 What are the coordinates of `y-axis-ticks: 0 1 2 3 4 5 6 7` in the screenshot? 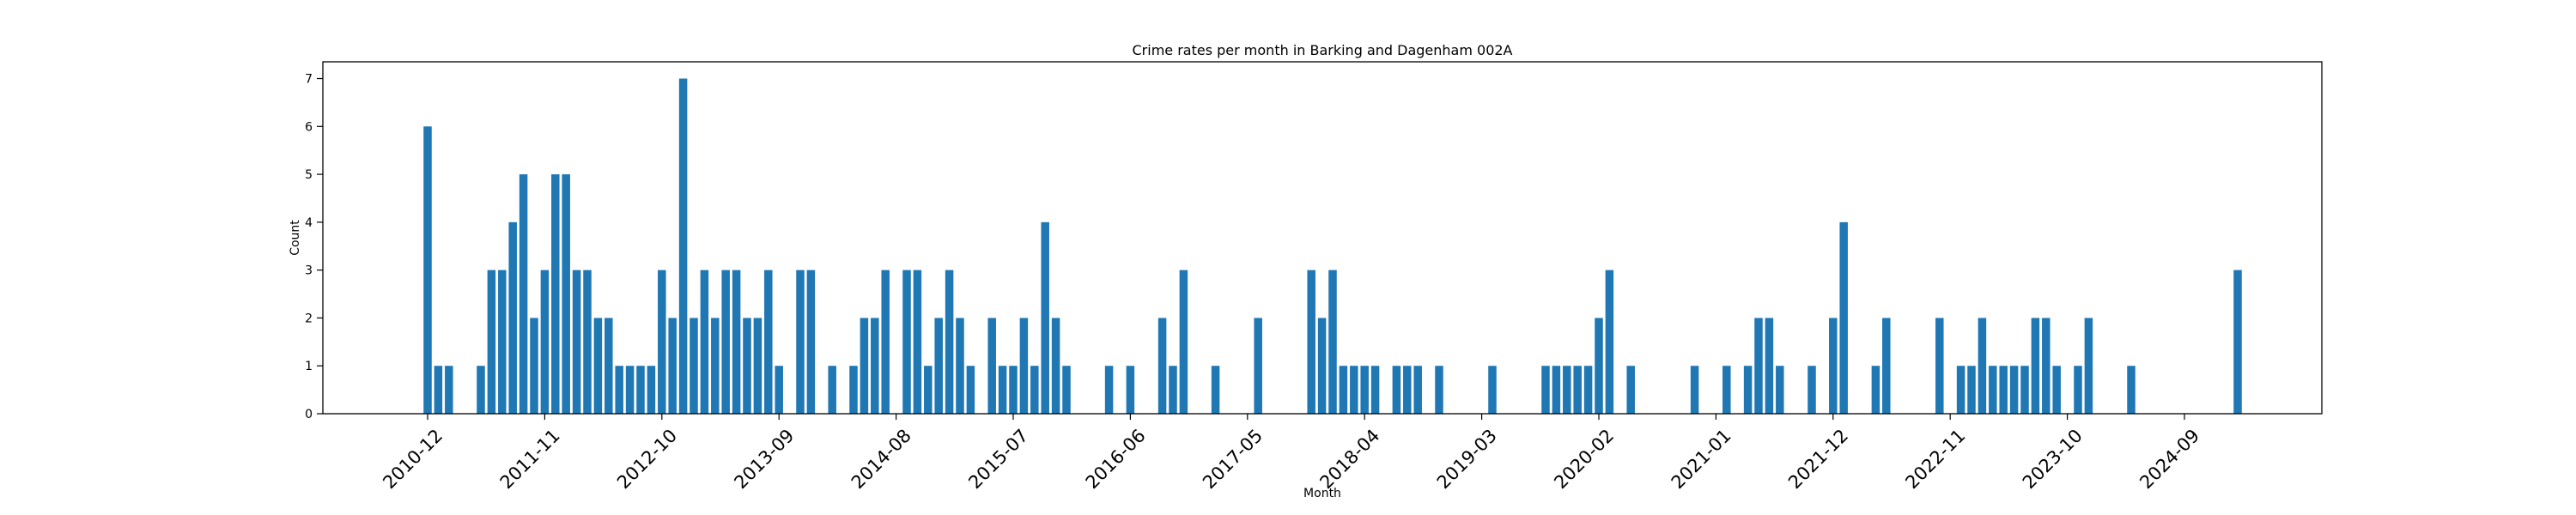 It's located at (314, 247).